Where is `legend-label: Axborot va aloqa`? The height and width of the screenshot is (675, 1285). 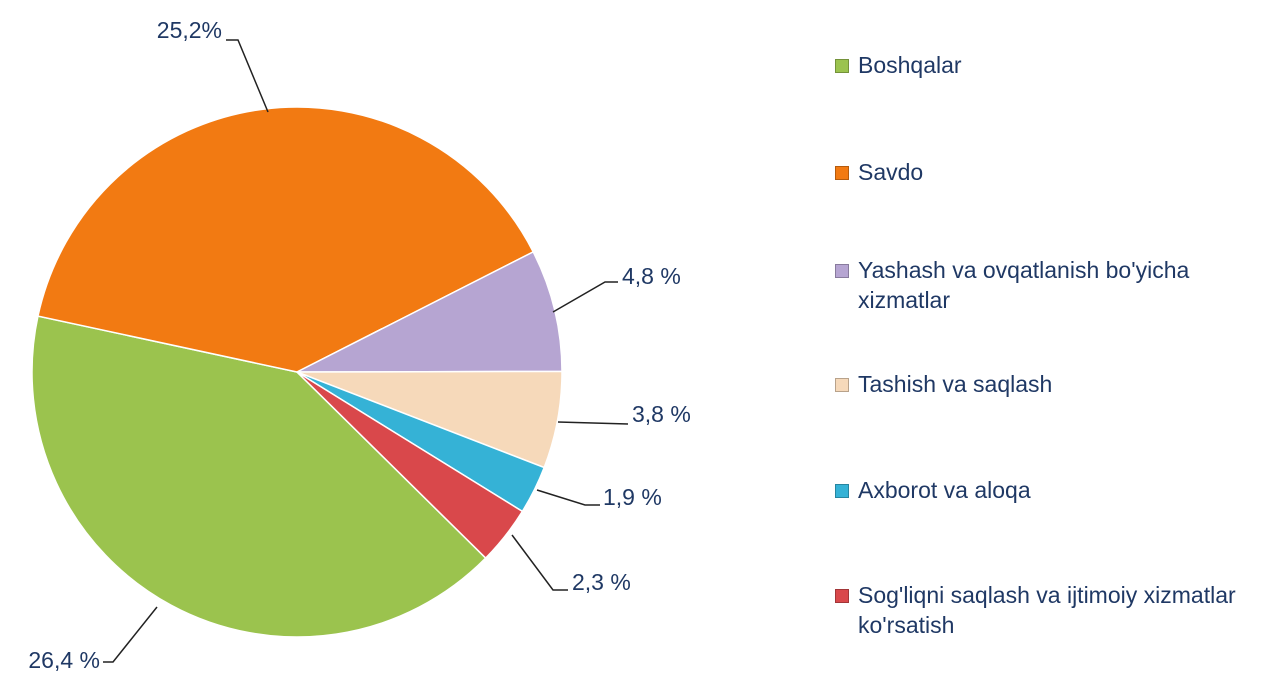
legend-label: Axborot va aloqa is located at coordinates (944, 490).